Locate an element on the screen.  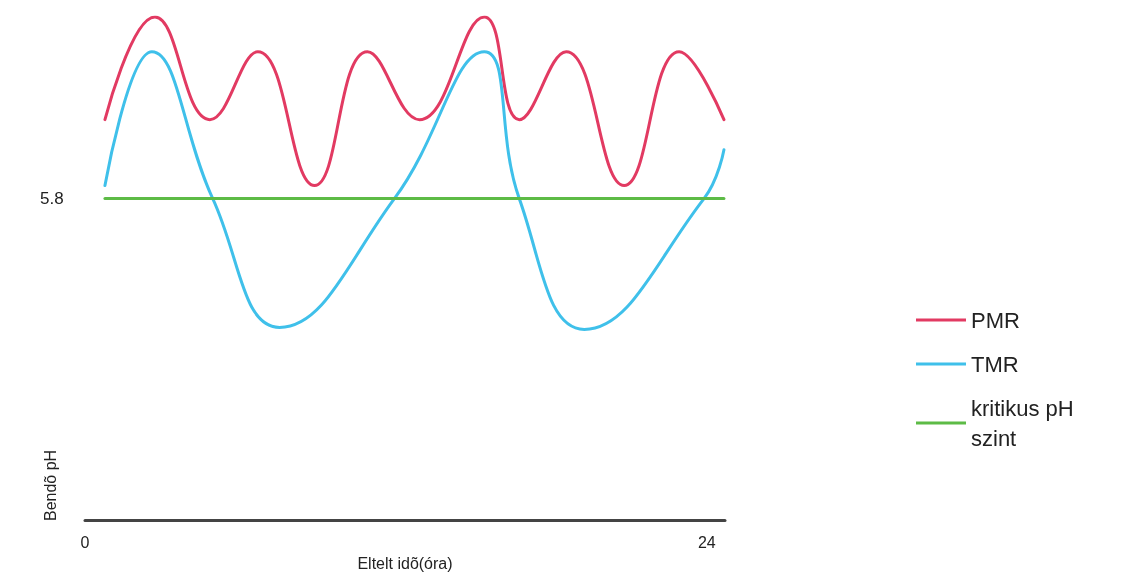
x-tick-label: 0 is located at coordinates (85, 542).